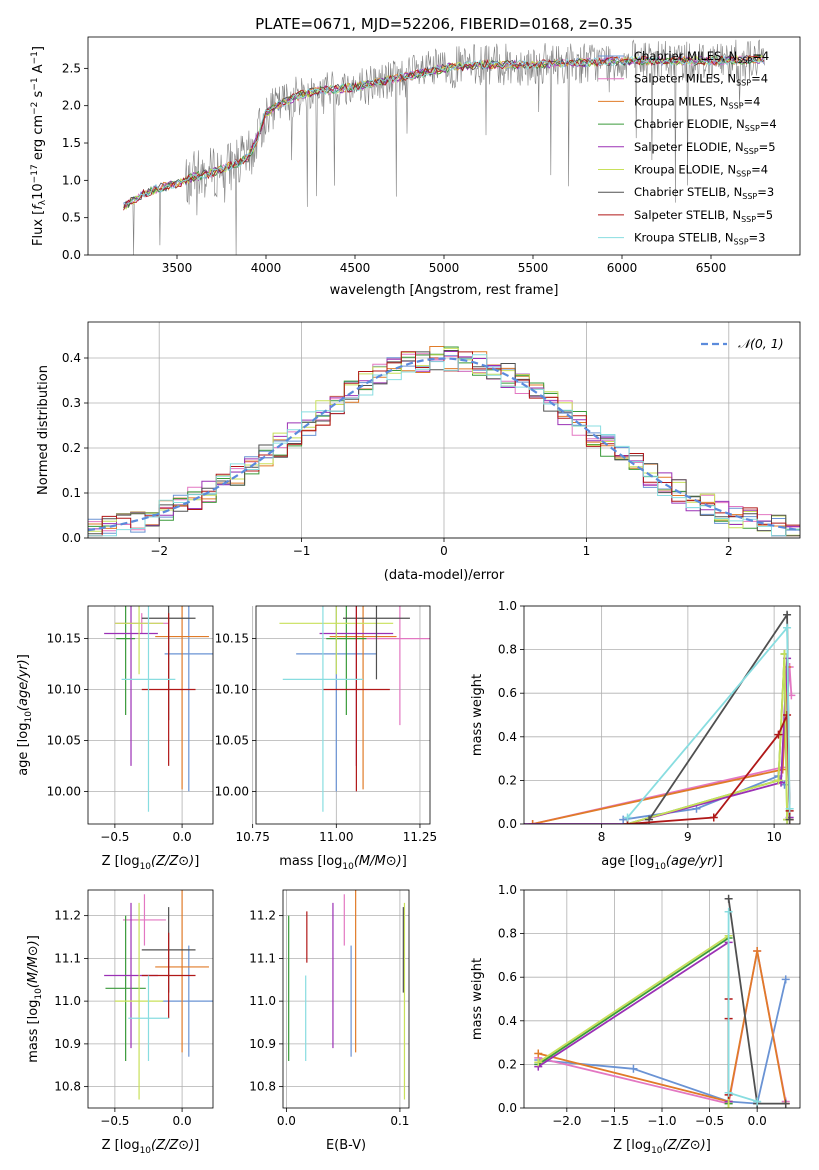  Describe the element at coordinates (232, 639) in the screenshot. I see `y-tick-label: 10.15` at that location.